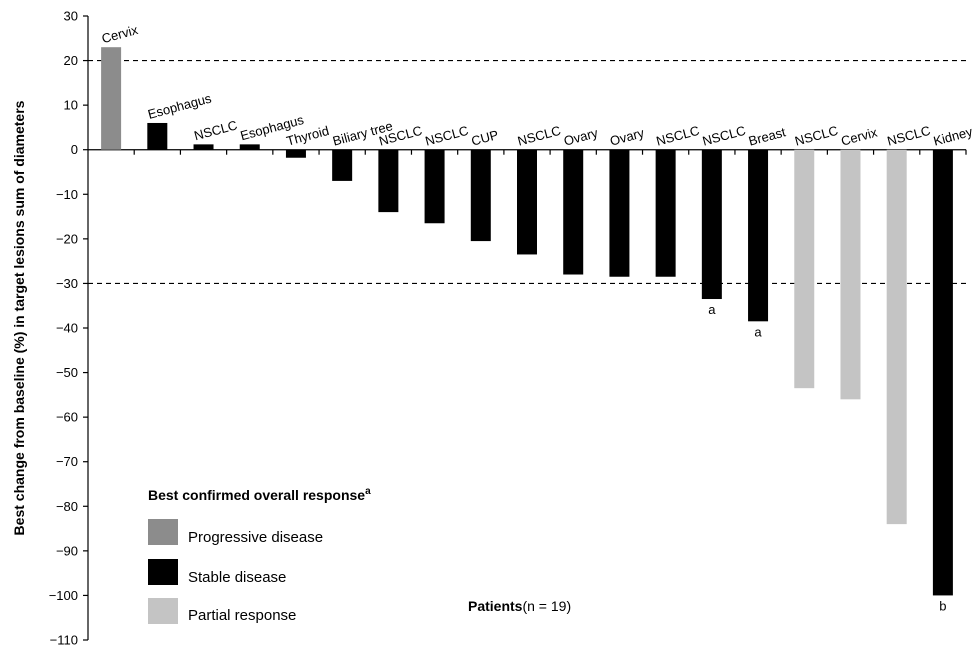  Describe the element at coordinates (67, 283) in the screenshot. I see `y-tick-label: −30` at that location.